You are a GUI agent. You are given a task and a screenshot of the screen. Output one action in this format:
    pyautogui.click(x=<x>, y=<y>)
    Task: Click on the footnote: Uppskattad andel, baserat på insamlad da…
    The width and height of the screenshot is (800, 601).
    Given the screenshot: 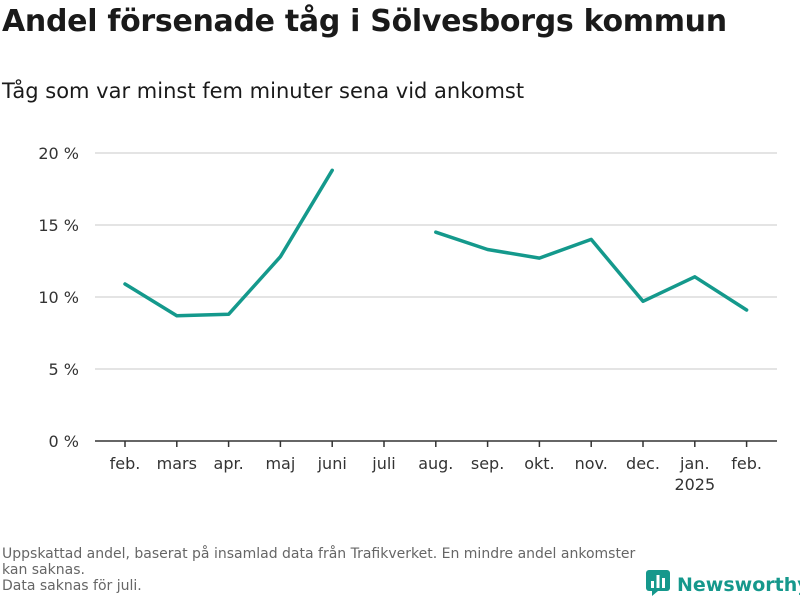 What is the action you would take?
    pyautogui.click(x=322, y=570)
    